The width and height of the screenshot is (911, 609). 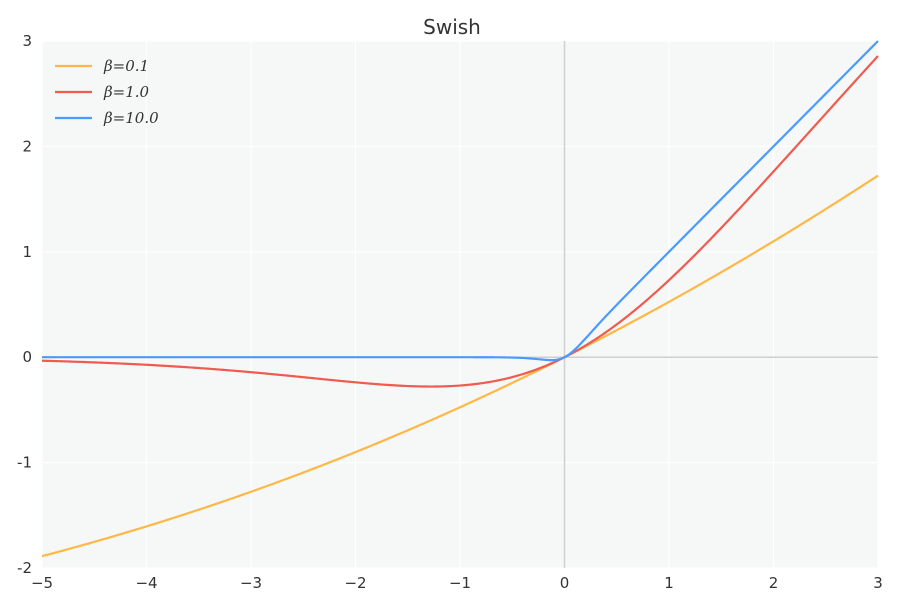 What do you see at coordinates (131, 118) in the screenshot?
I see `legend-label: β=10.0` at bounding box center [131, 118].